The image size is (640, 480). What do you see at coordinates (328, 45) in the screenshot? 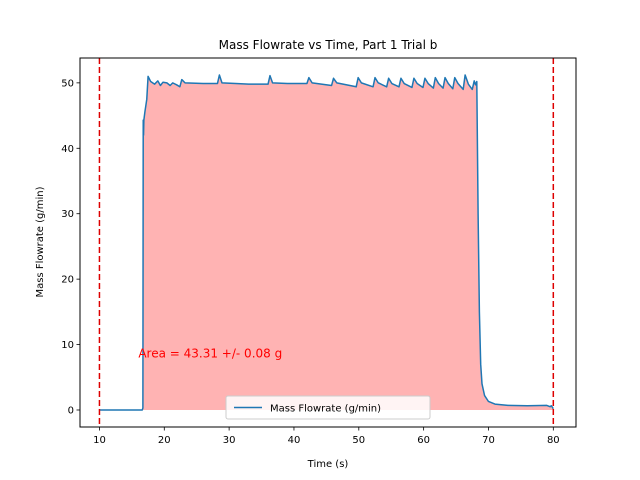
I see `chart-title: Mass Flowrate vs Time, Part 1 Trial b` at bounding box center [328, 45].